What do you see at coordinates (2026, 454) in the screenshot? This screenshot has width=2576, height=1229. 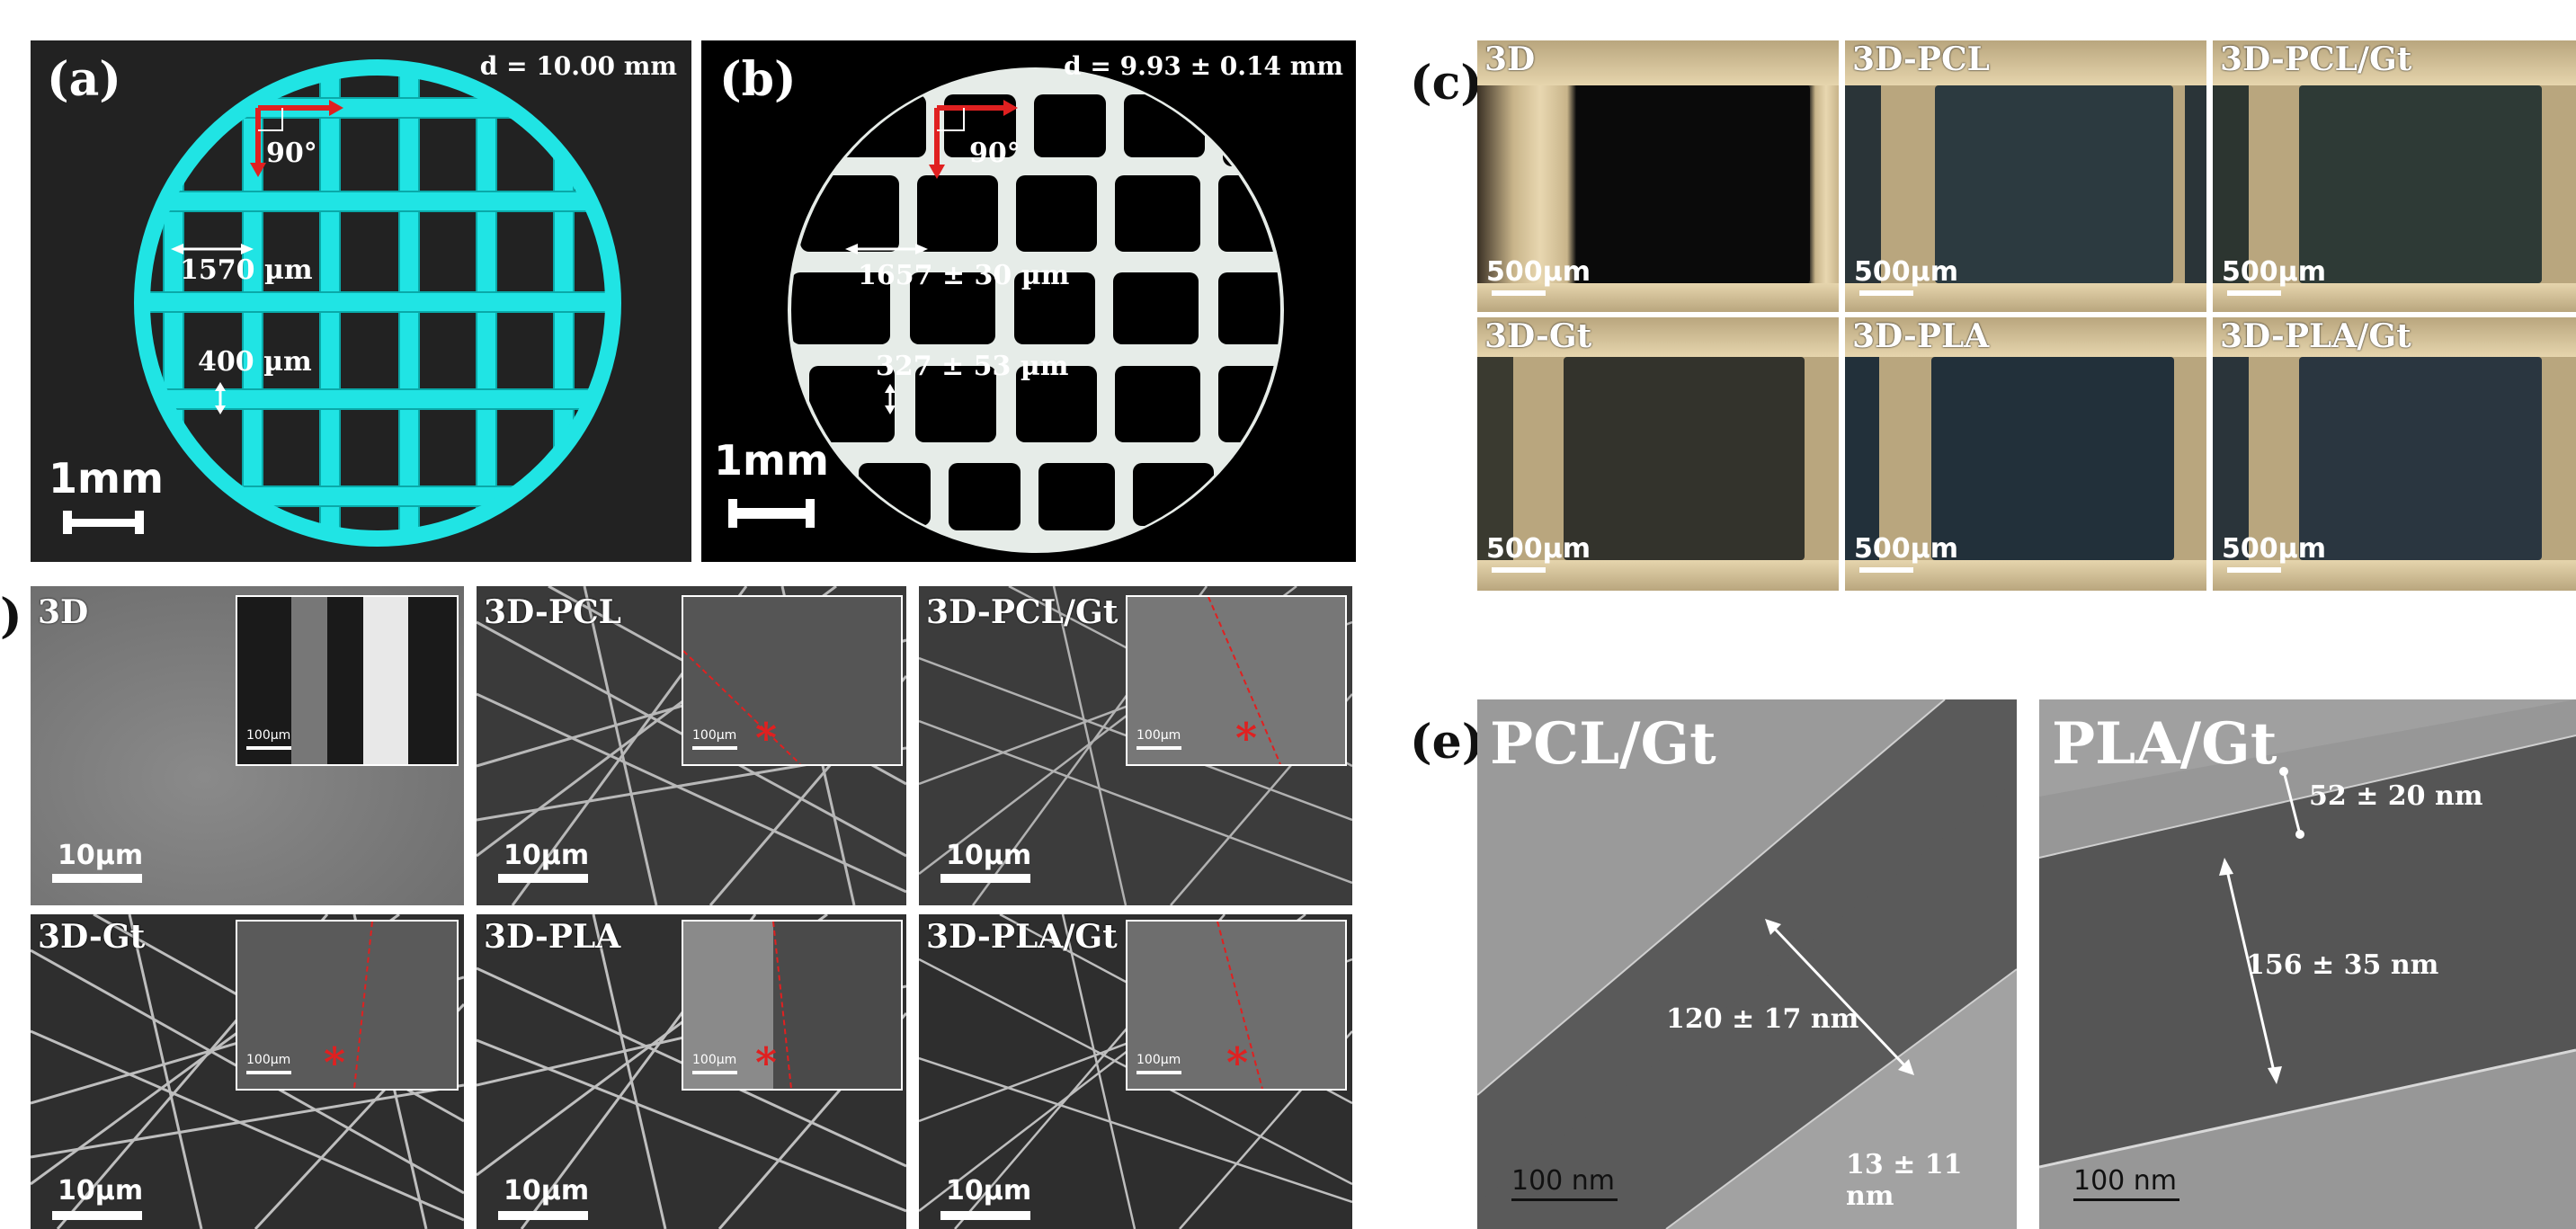 I see `optical-tile-3d-pla: 3D-PLA 500µm` at bounding box center [2026, 454].